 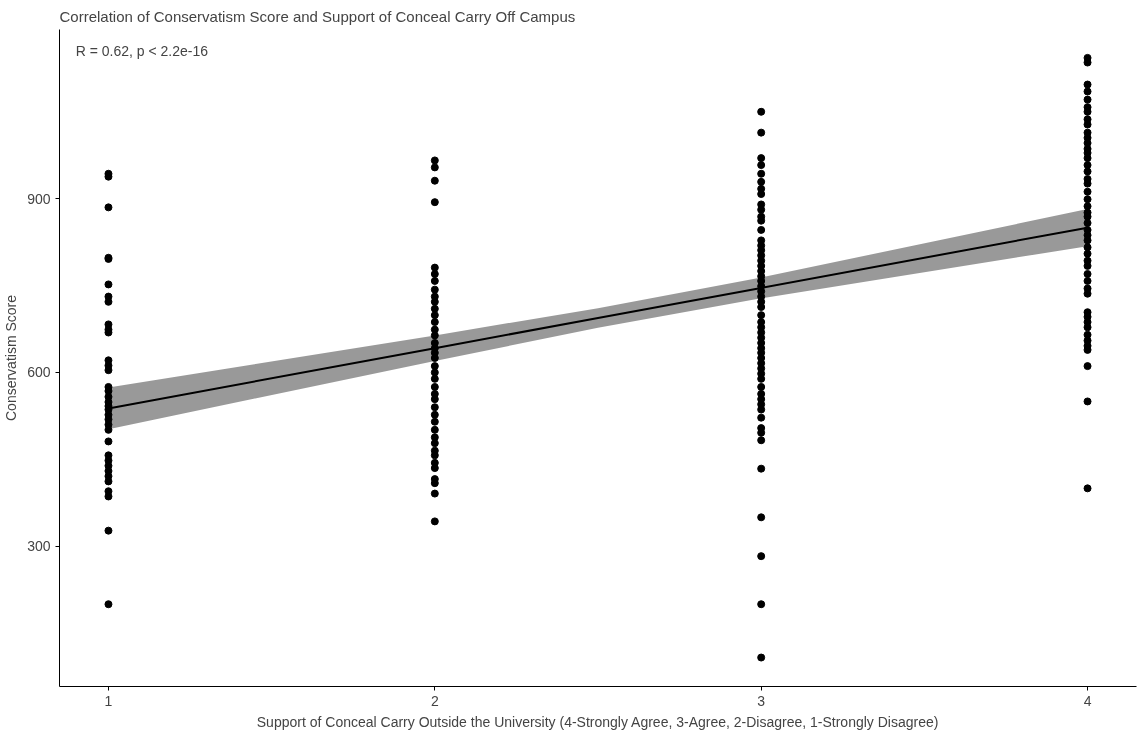 What do you see at coordinates (39, 198) in the screenshot?
I see `y-tick-label: 900` at bounding box center [39, 198].